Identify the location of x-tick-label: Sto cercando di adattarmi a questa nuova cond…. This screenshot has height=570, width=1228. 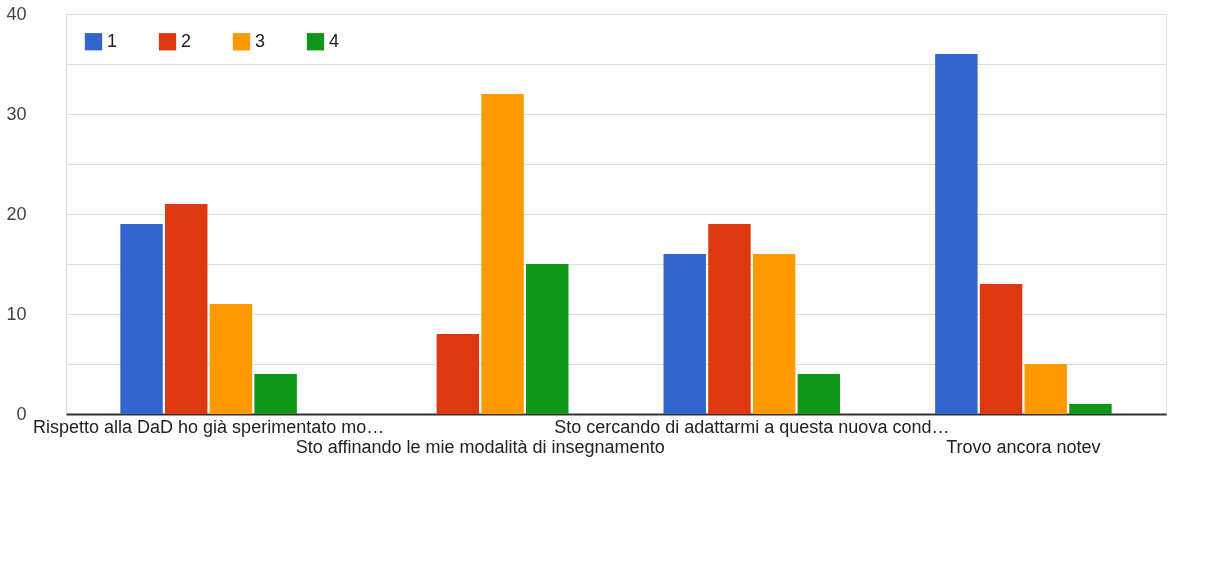
(752, 426).